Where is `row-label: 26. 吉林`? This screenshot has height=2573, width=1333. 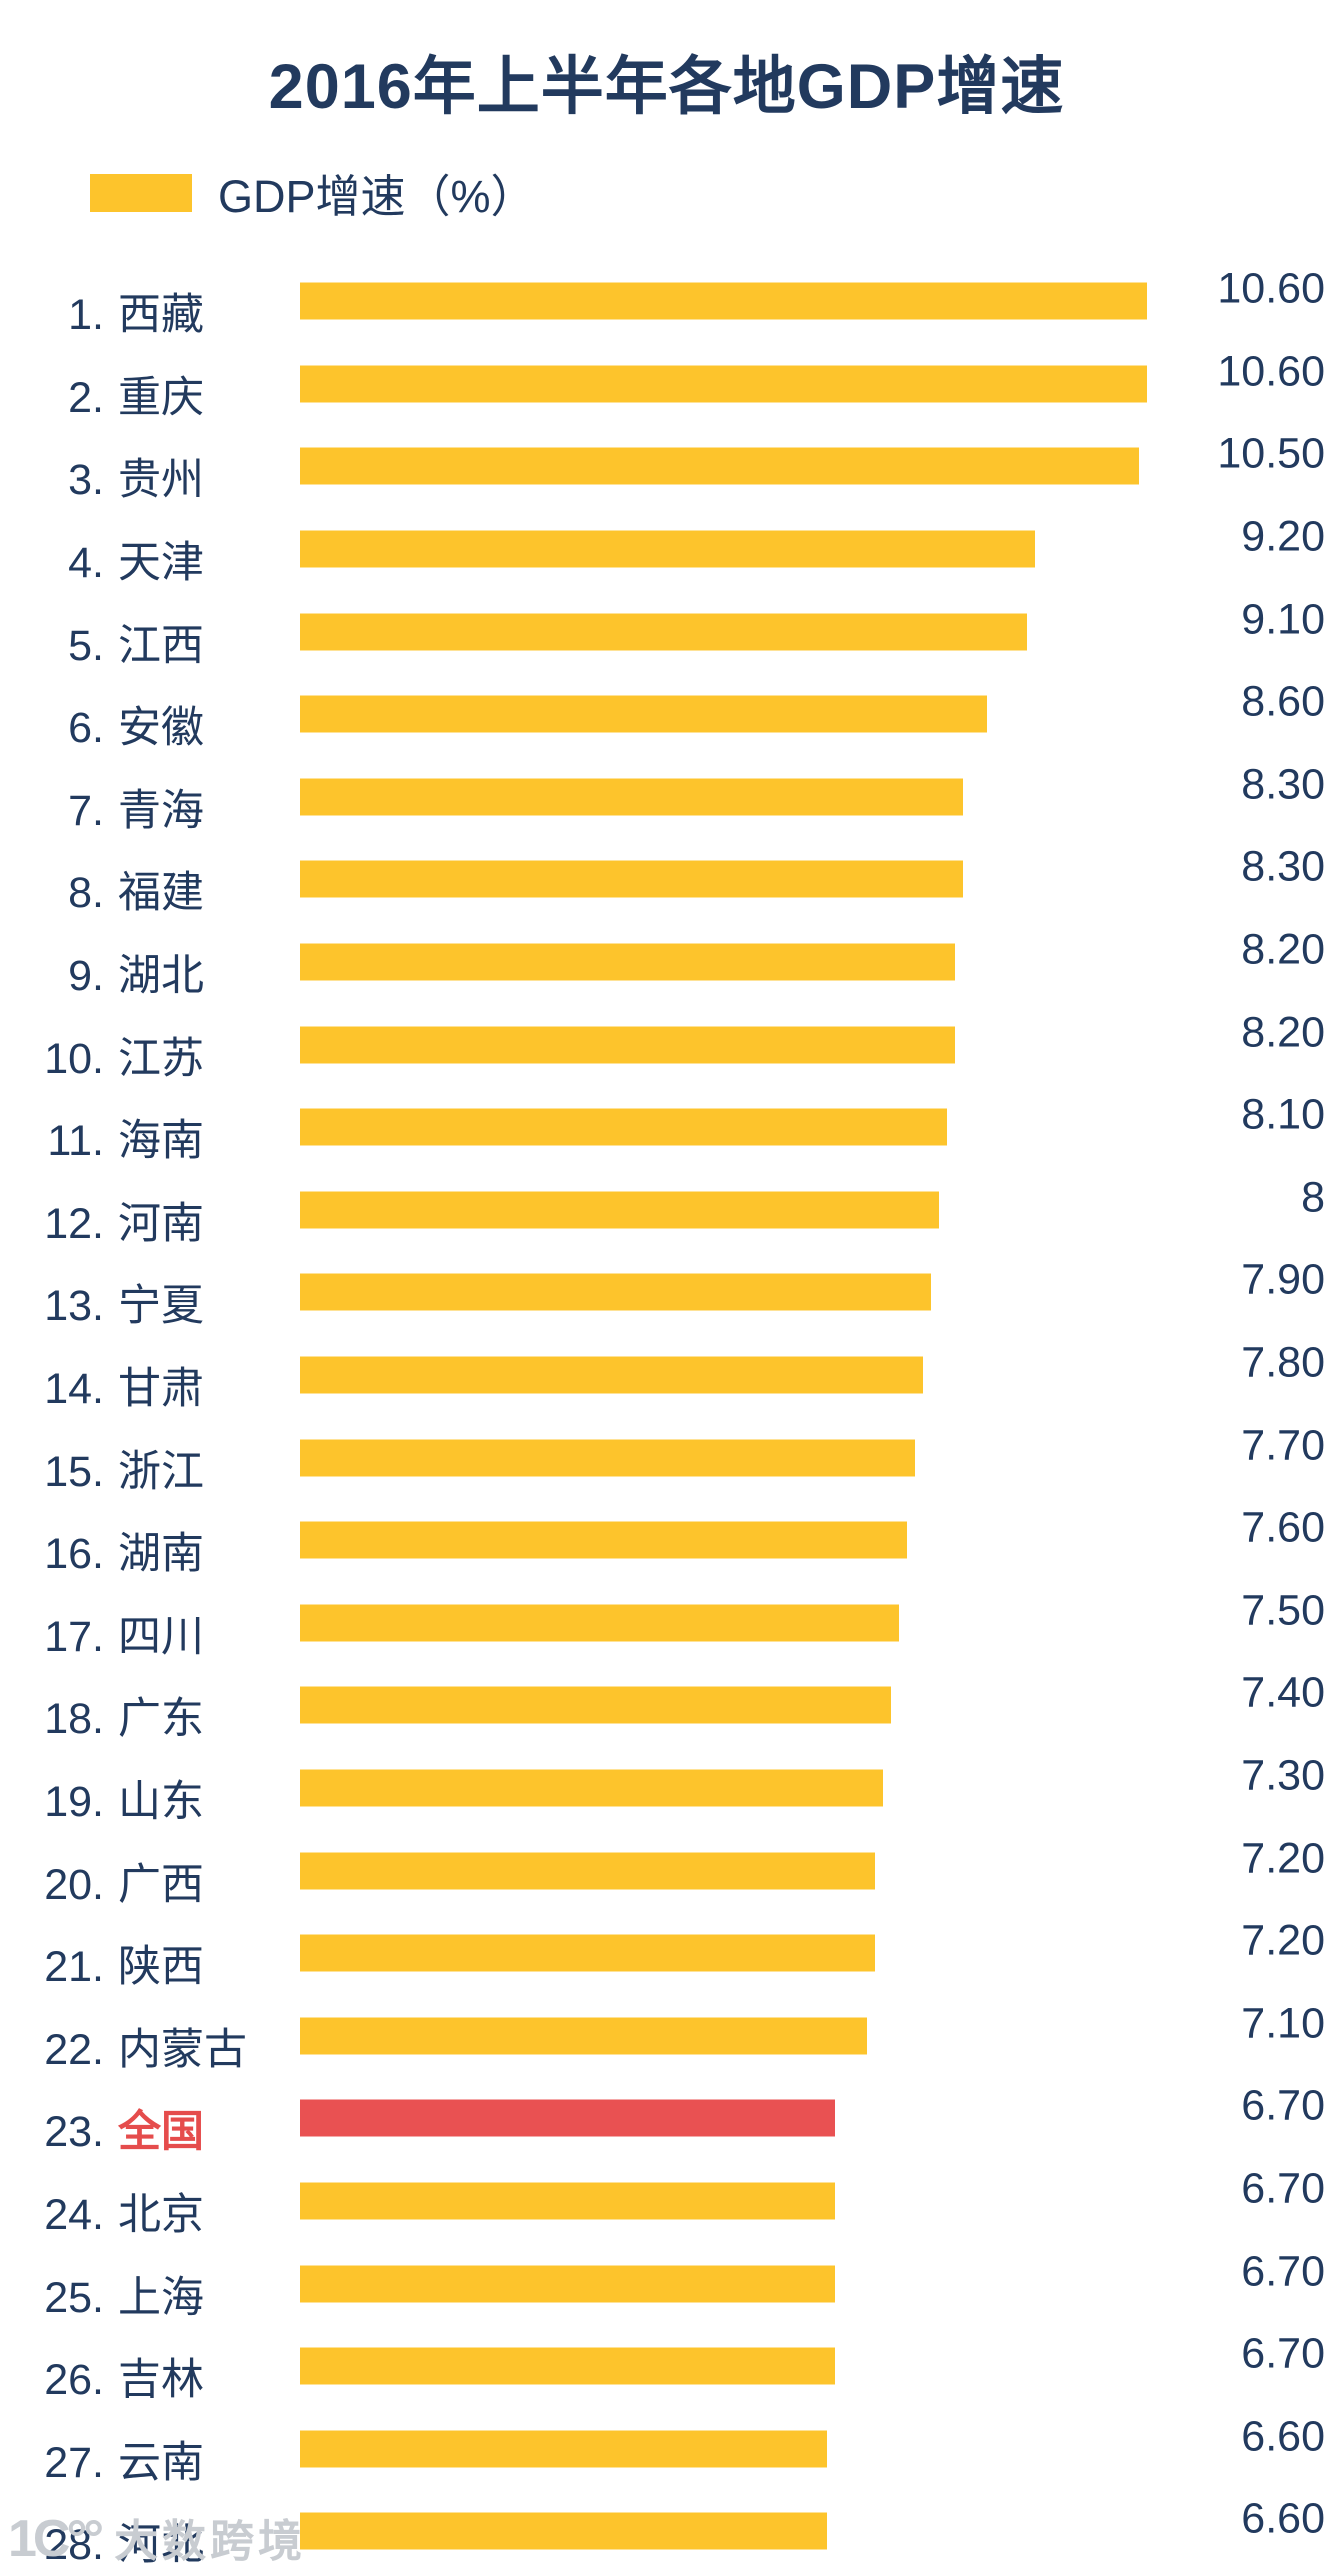 row-label: 26. 吉林 is located at coordinates (122, 2376).